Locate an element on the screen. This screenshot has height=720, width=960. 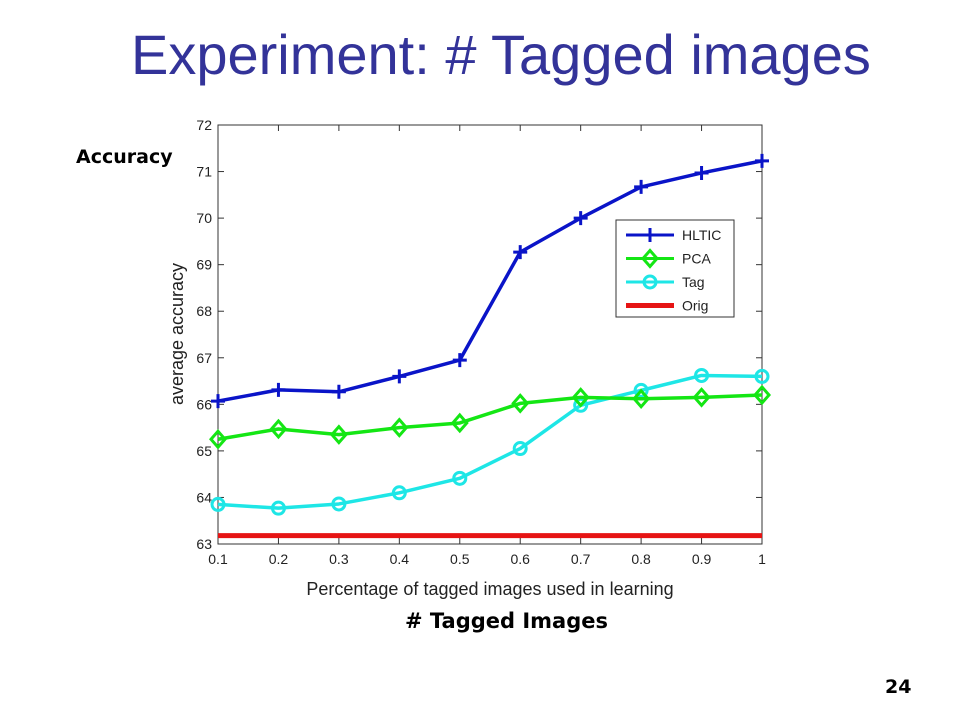
x-tick-label: 0.2 is located at coordinates (279, 559).